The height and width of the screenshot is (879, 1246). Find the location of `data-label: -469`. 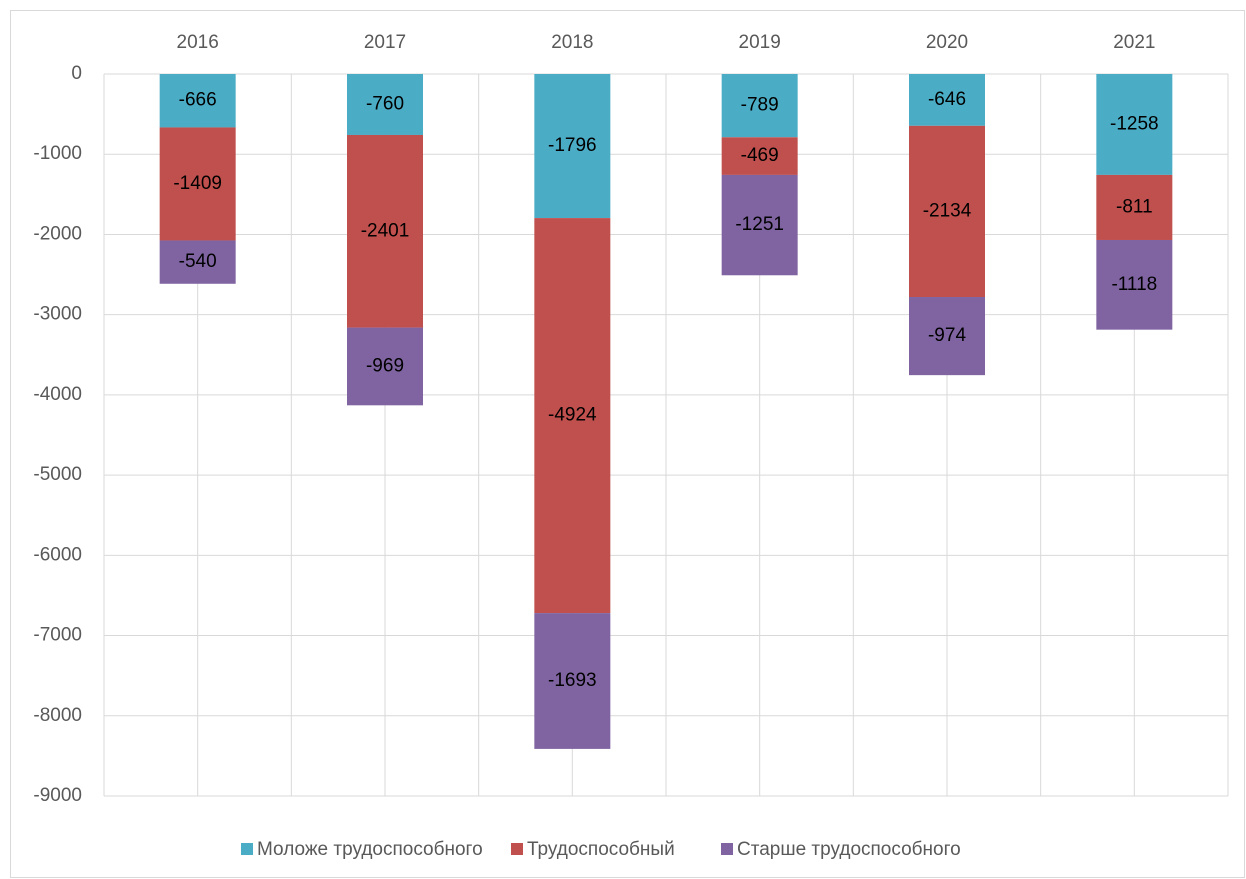

data-label: -469 is located at coordinates (760, 155).